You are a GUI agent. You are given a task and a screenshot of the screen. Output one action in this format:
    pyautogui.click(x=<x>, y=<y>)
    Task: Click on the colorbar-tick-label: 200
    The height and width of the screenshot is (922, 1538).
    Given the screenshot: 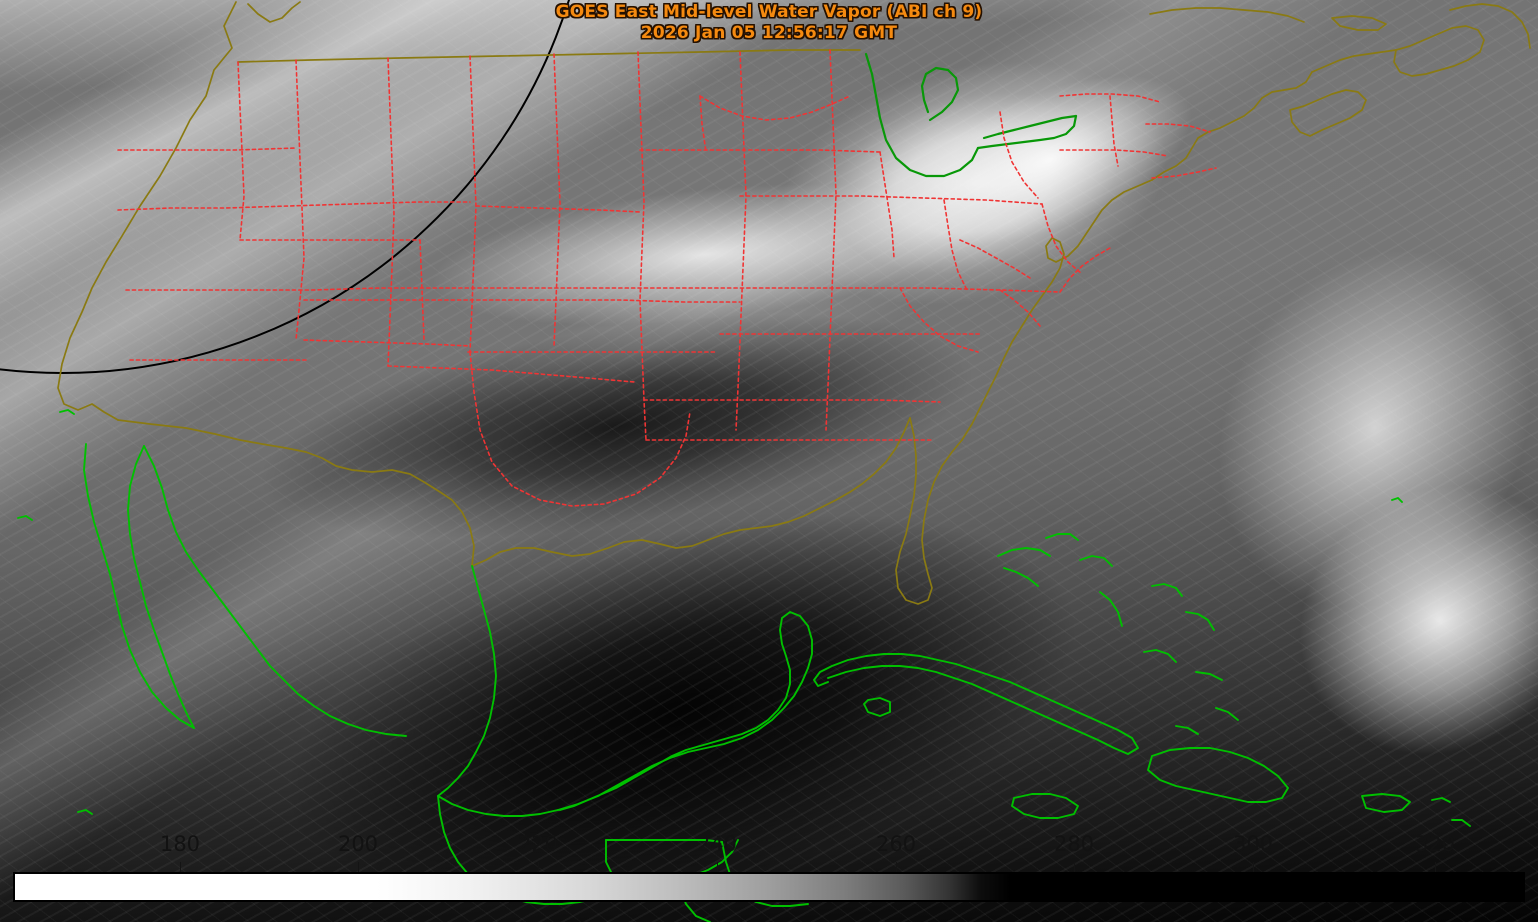 What is the action you would take?
    pyautogui.click(x=358, y=844)
    